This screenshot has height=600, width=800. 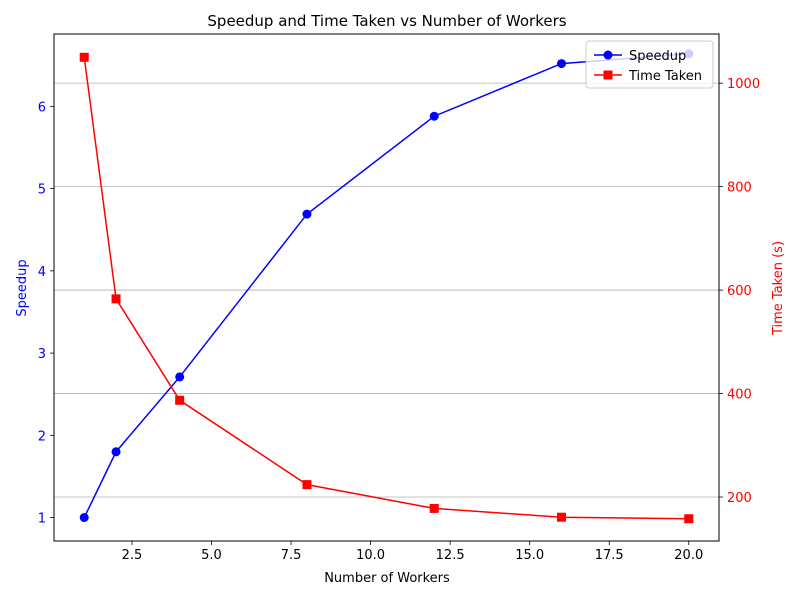 What do you see at coordinates (608, 75) in the screenshot?
I see `legend-time-taken-marker` at bounding box center [608, 75].